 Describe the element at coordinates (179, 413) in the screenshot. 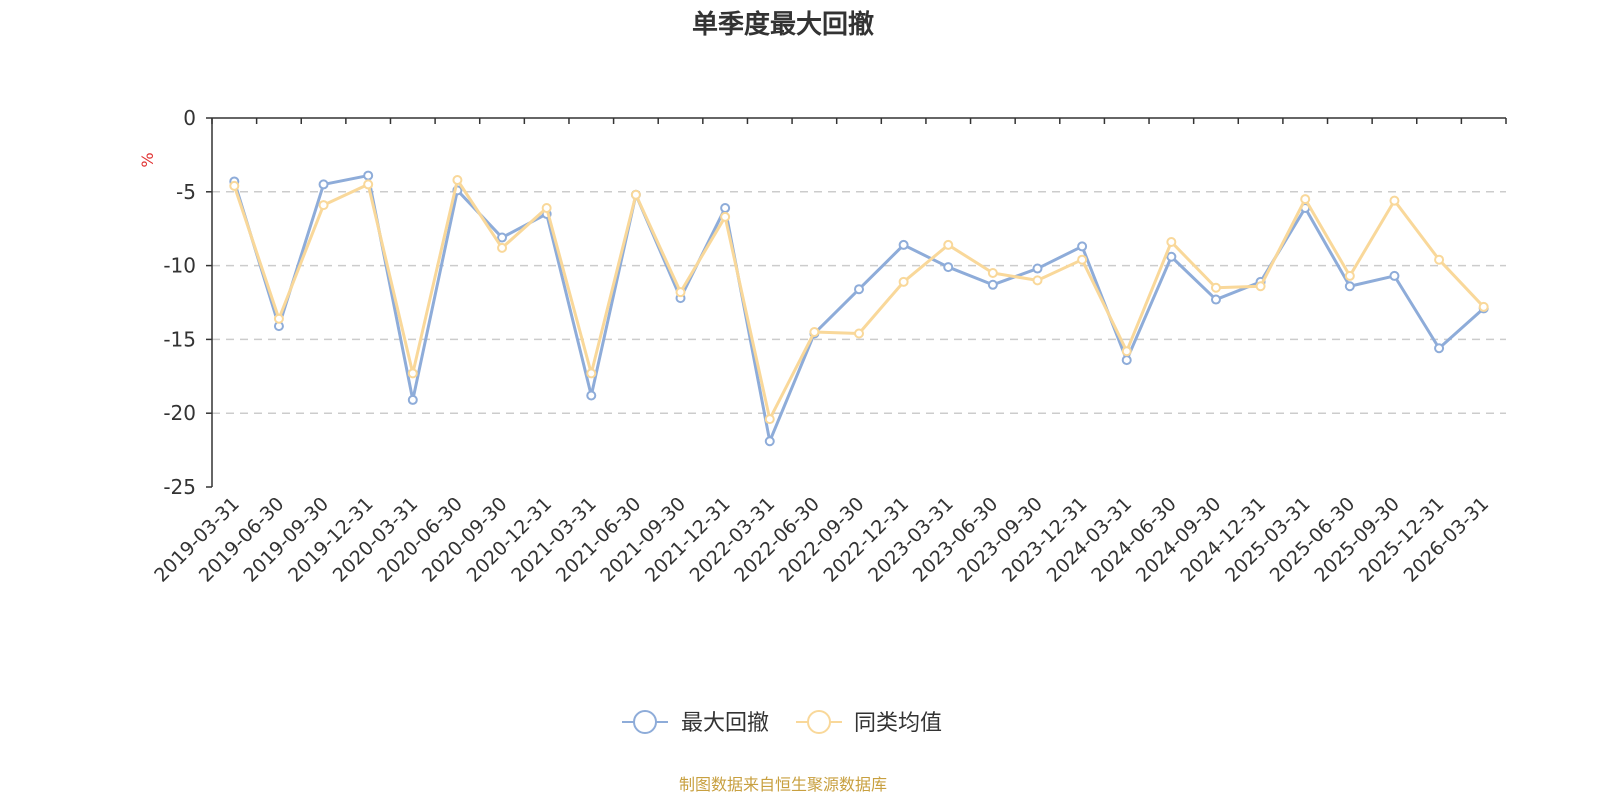

I see `y-tick-label: -20` at that location.